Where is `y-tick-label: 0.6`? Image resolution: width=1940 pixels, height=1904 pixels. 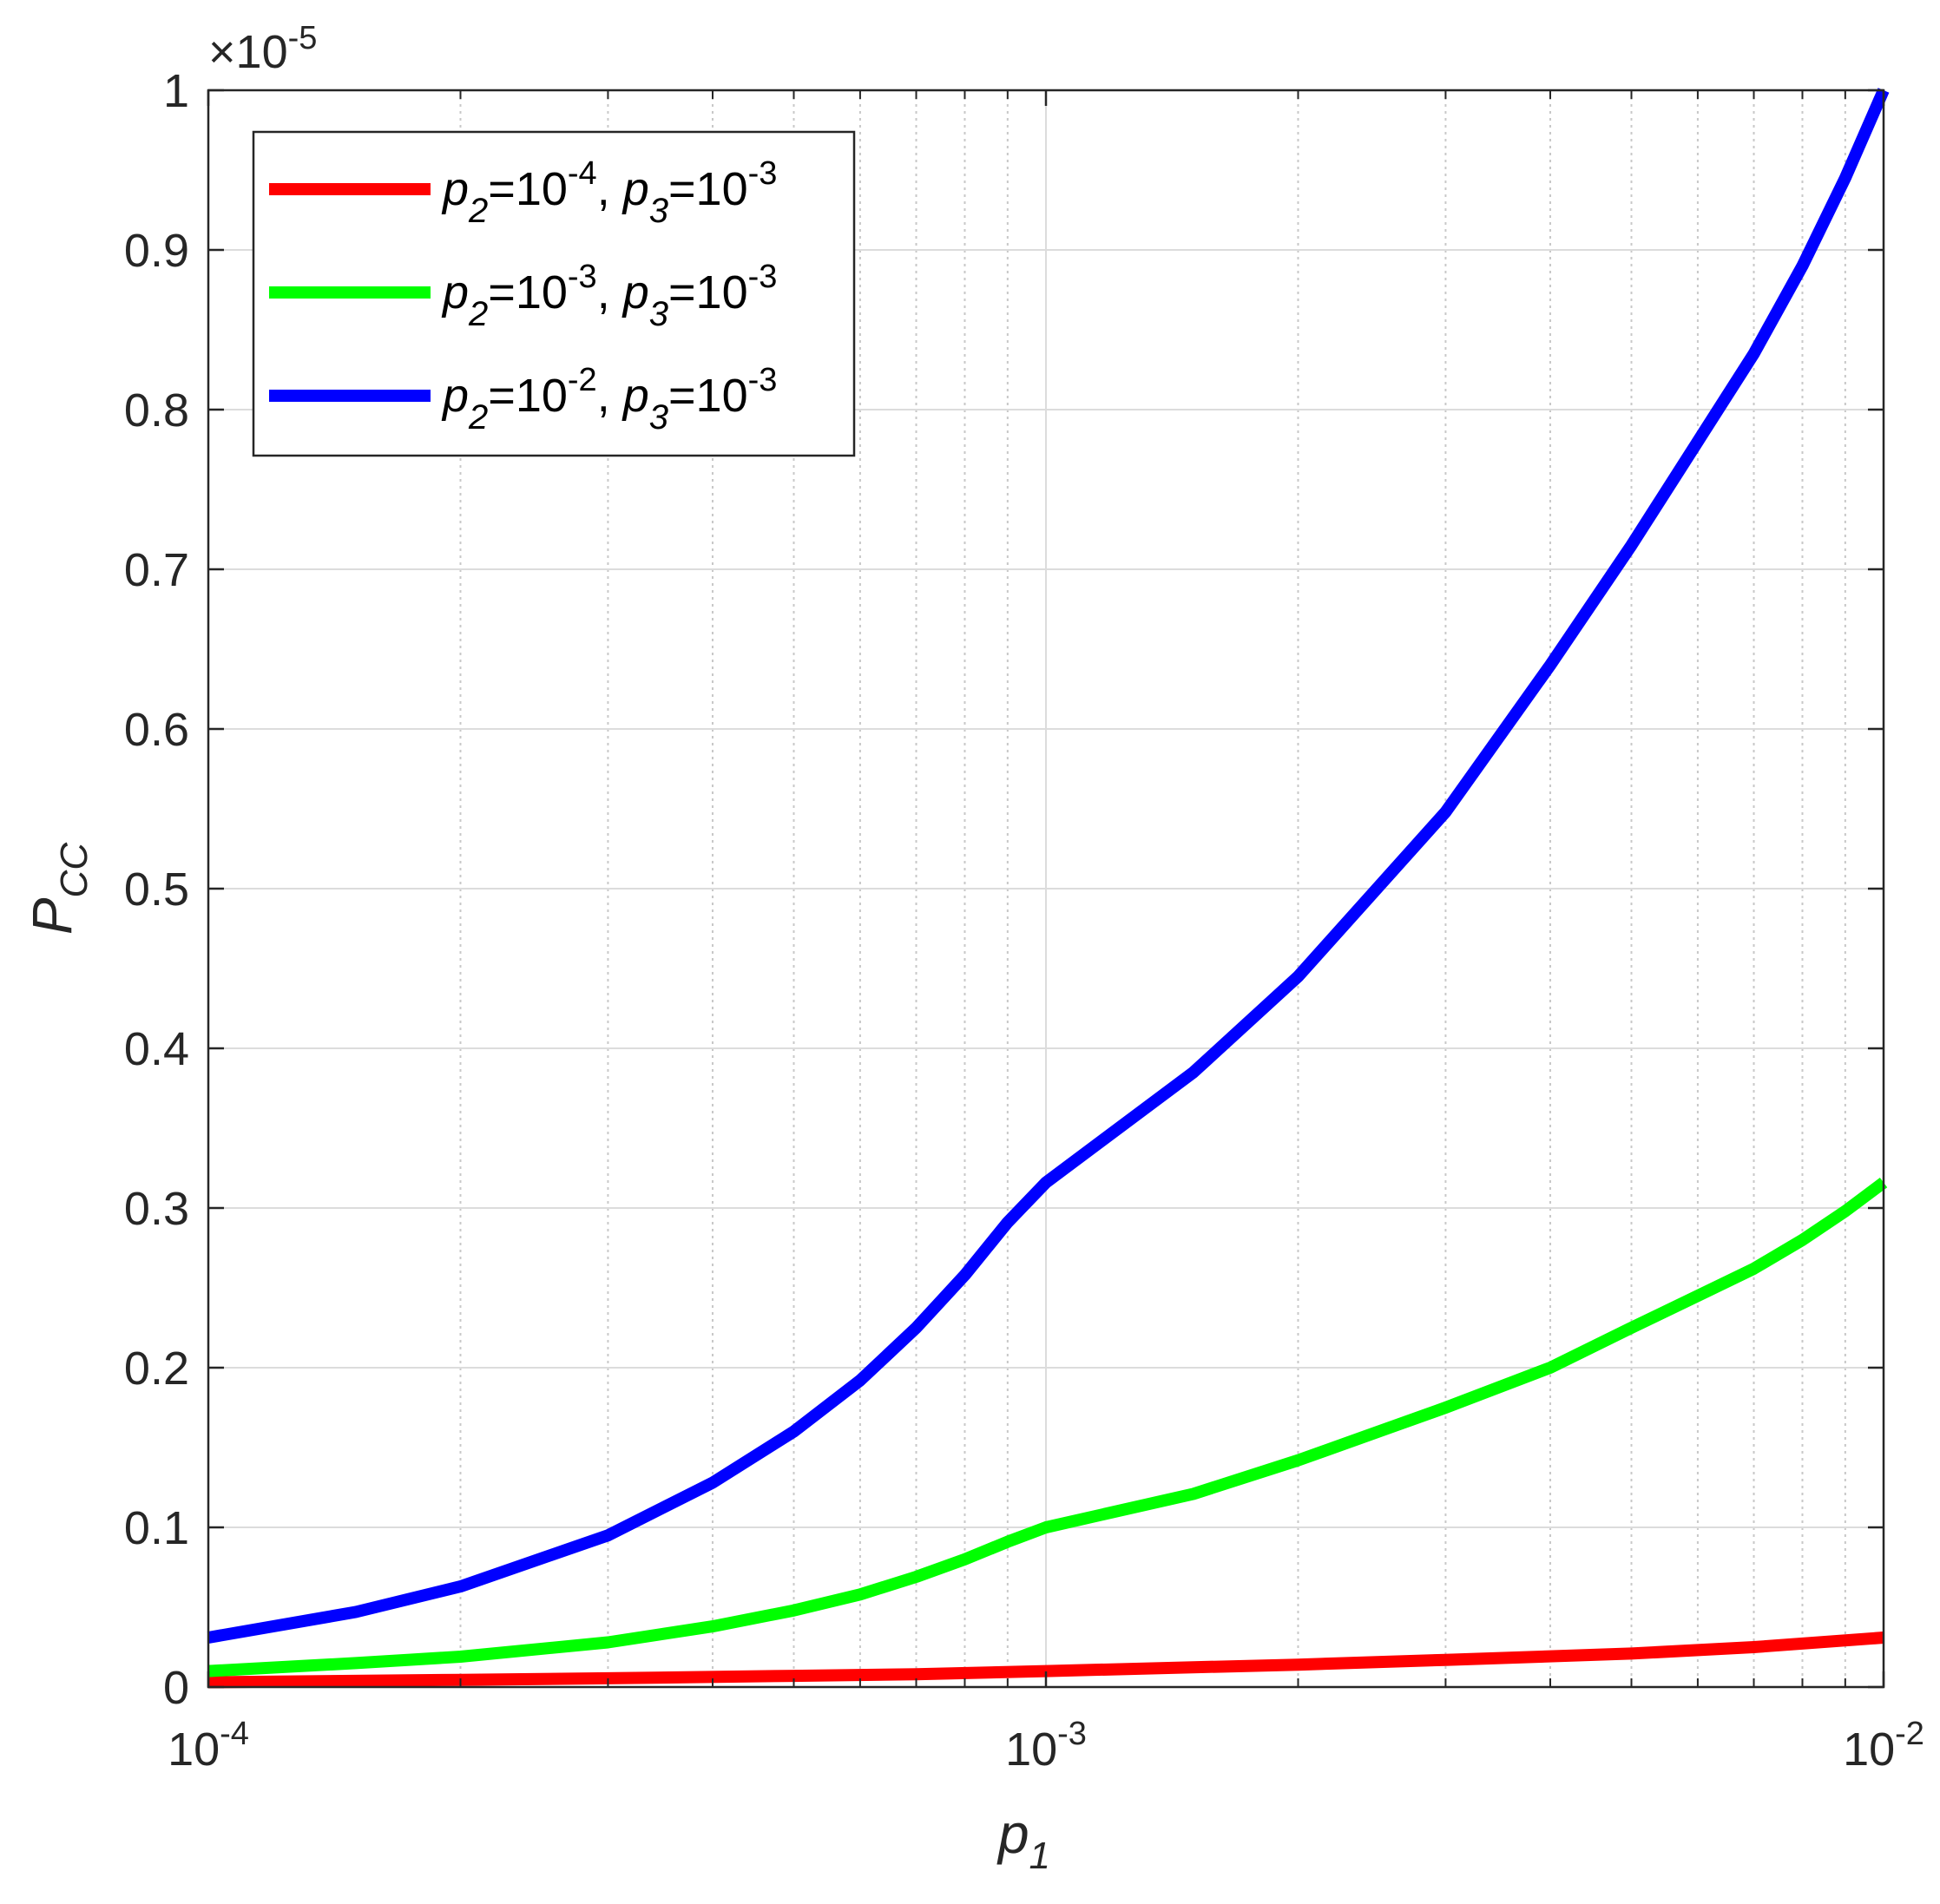
y-tick-label: 0.6 is located at coordinates (156, 730).